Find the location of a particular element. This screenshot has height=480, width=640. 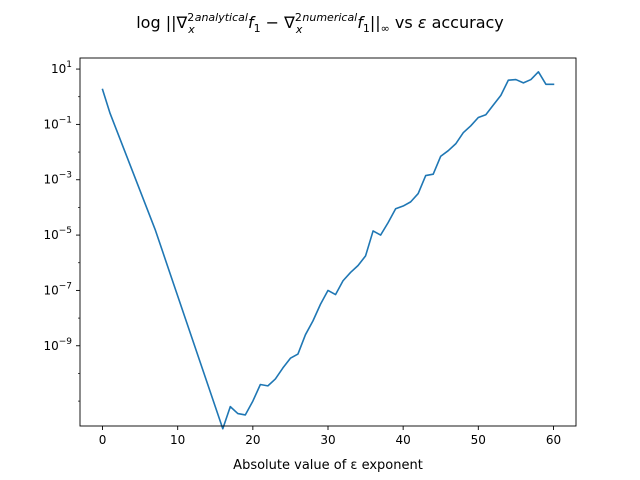

x-tick-label: 20 is located at coordinates (252, 440).